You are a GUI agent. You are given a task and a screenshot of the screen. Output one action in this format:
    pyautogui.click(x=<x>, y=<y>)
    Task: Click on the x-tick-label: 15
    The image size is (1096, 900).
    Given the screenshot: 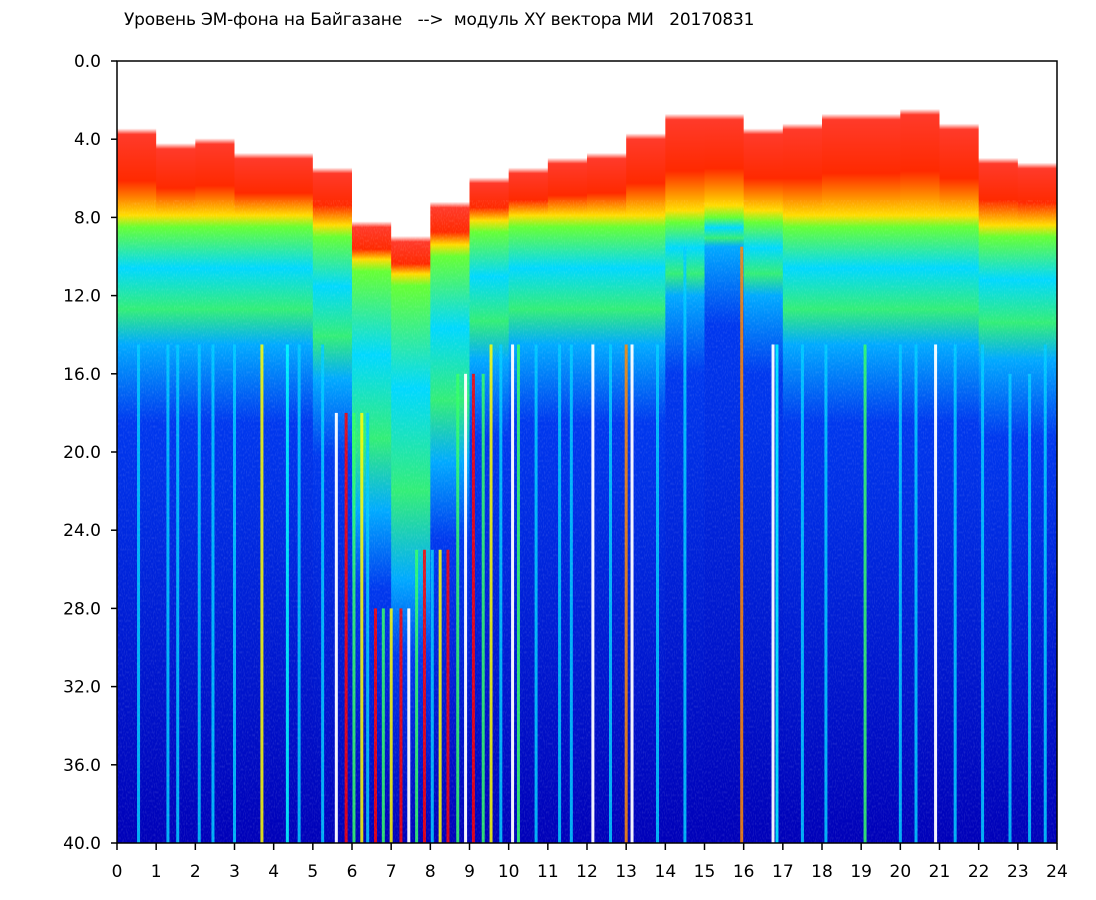 What is the action you would take?
    pyautogui.click(x=705, y=872)
    